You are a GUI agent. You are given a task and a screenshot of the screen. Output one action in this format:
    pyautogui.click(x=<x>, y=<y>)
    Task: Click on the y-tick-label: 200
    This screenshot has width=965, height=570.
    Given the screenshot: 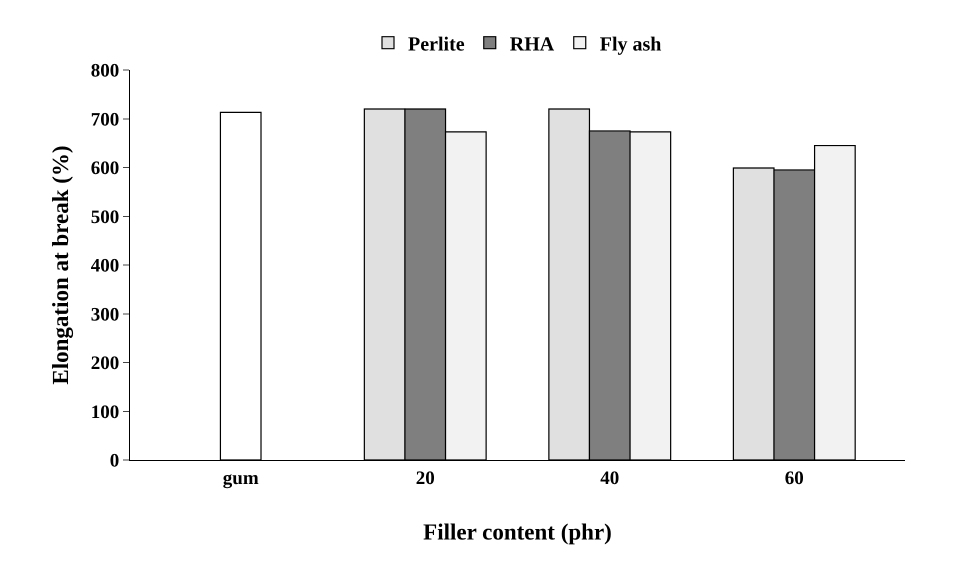 What is the action you would take?
    pyautogui.click(x=105, y=363)
    